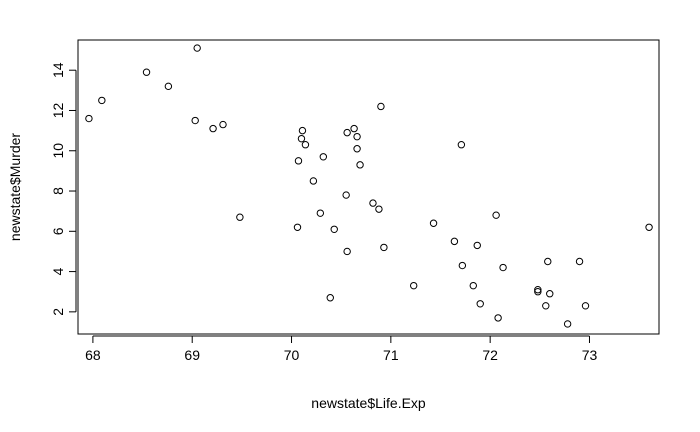  Describe the element at coordinates (58, 231) in the screenshot. I see `y-tick-label: 6` at that location.